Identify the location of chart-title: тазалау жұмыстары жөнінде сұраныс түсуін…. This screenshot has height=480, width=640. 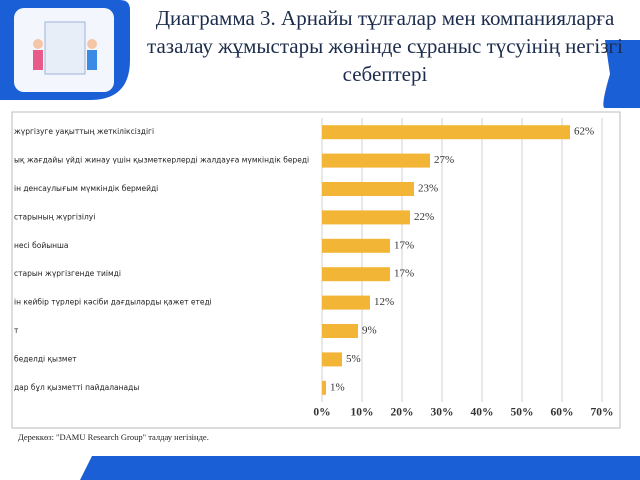
(385, 46).